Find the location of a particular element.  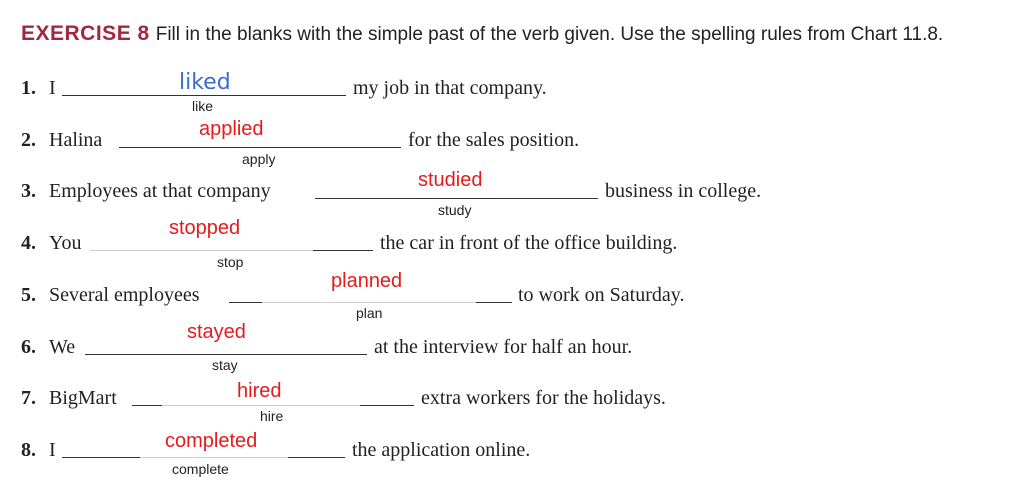

item-text-after: the car in front of the office building. is located at coordinates (529, 243).